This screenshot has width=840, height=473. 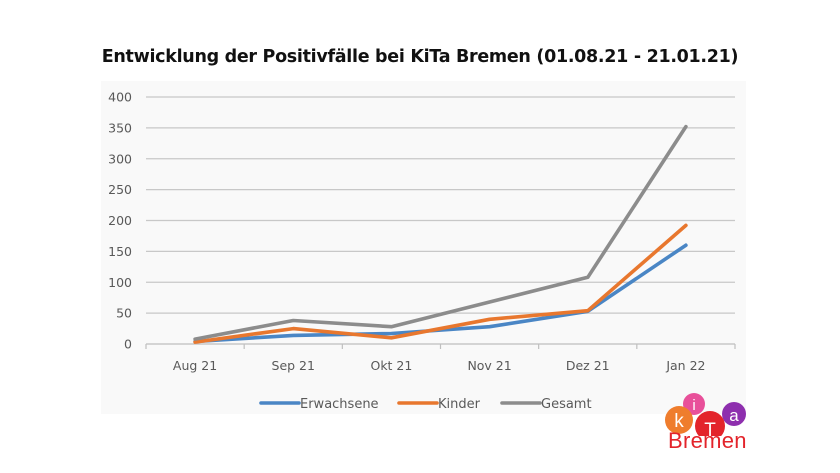 I want to click on logo-letter-i: i, so click(x=693, y=405).